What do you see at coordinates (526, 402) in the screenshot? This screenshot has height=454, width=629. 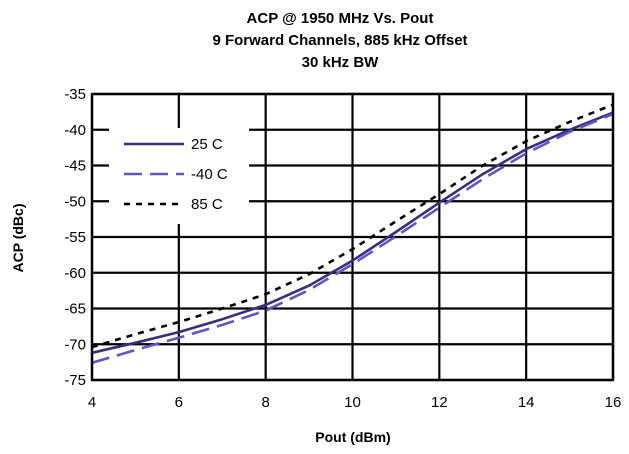 I see `x-tick-label-5: 14` at bounding box center [526, 402].